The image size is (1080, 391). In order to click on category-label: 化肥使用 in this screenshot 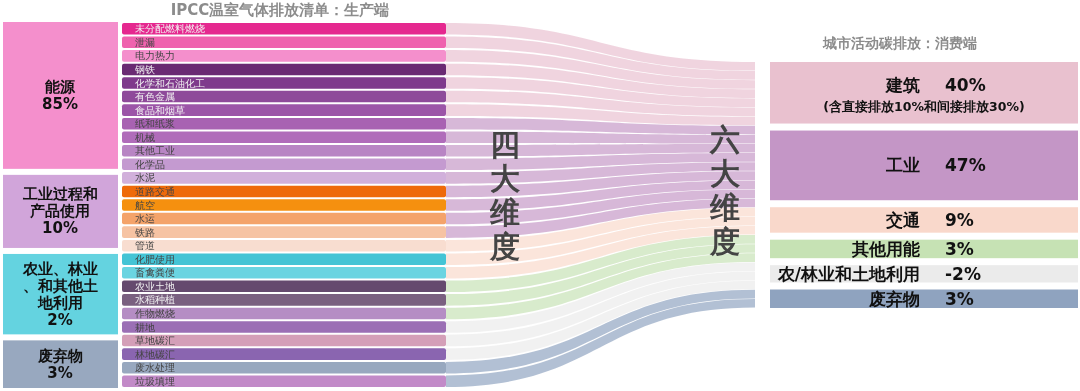, I will do `click(155, 259)`.